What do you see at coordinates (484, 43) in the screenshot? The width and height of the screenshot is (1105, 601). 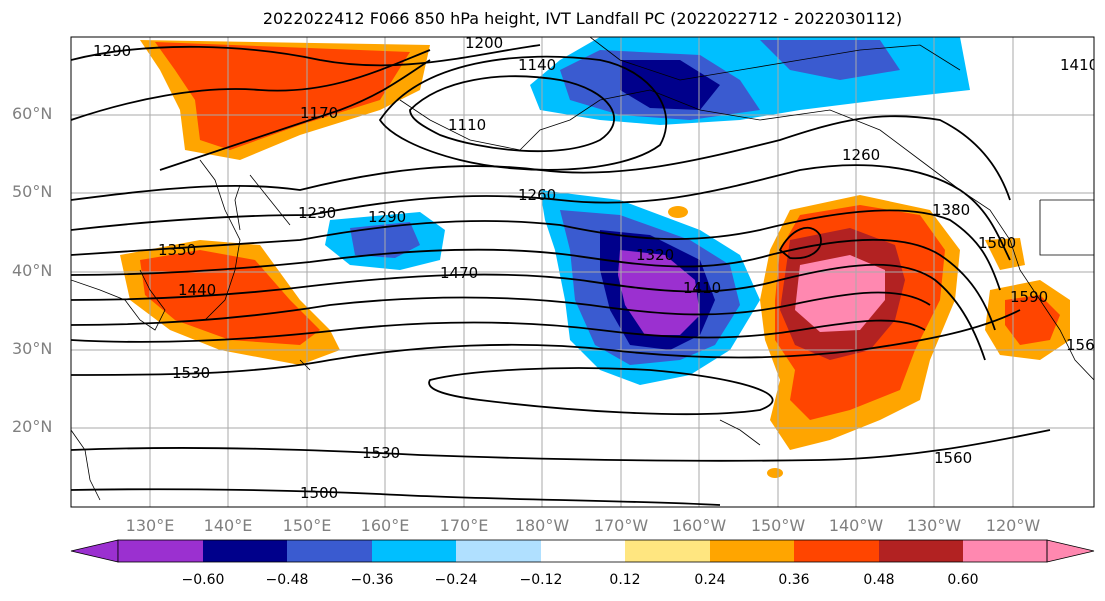 I see `contour-label: 1200` at bounding box center [484, 43].